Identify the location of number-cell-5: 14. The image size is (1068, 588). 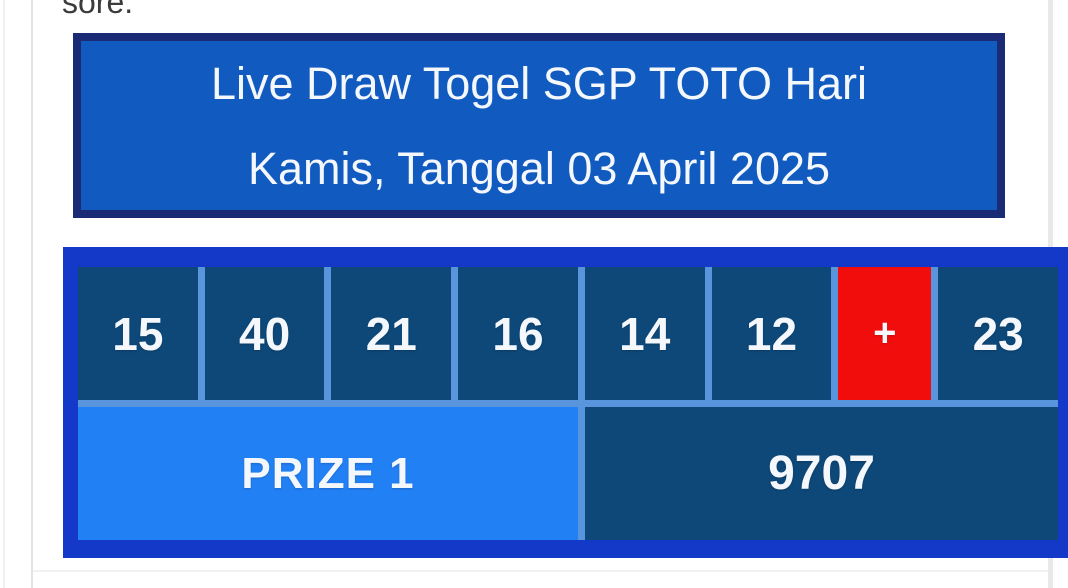
(644, 333).